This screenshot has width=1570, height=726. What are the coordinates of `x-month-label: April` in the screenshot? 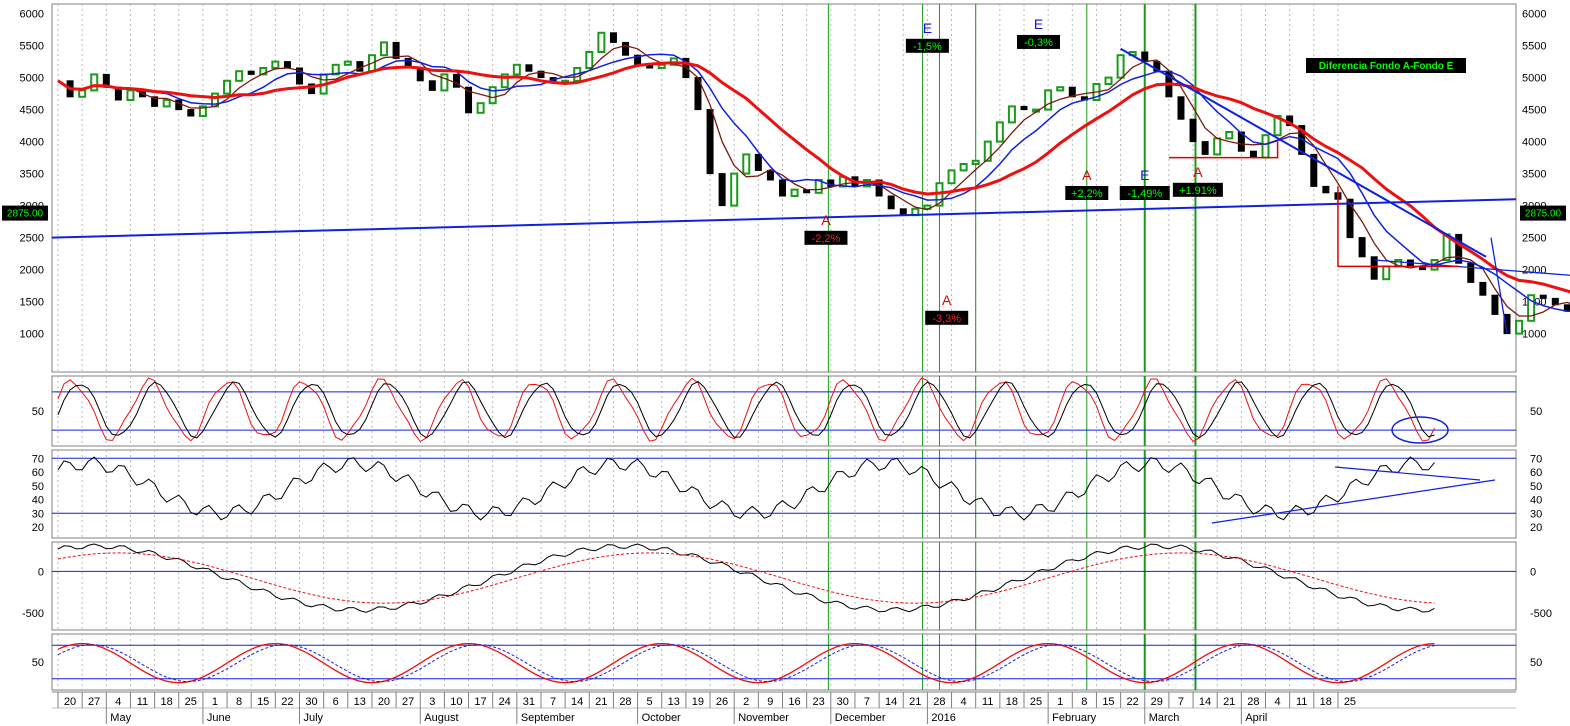 It's located at (1256, 718).